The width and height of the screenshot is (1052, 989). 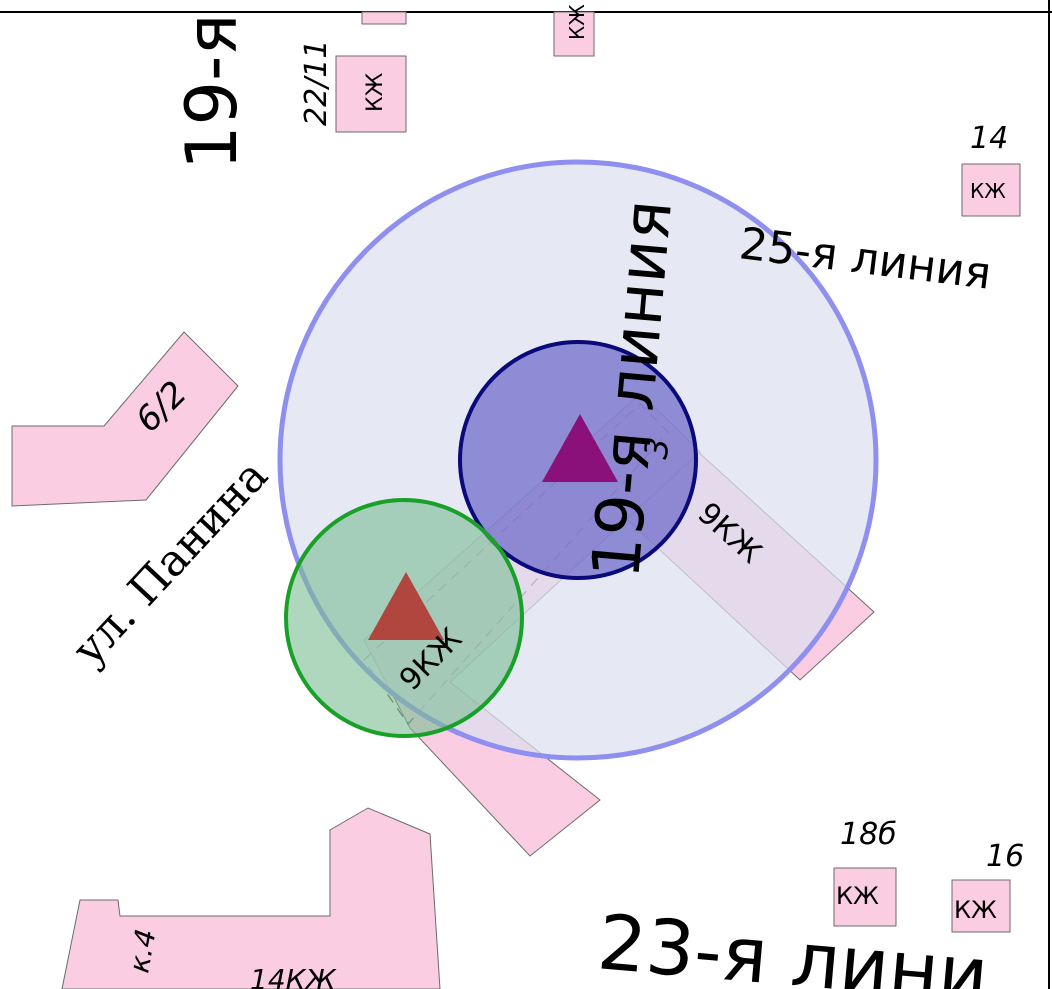 What do you see at coordinates (577, 22) in the screenshot?
I see `tag-kzh-top: КЖ` at bounding box center [577, 22].